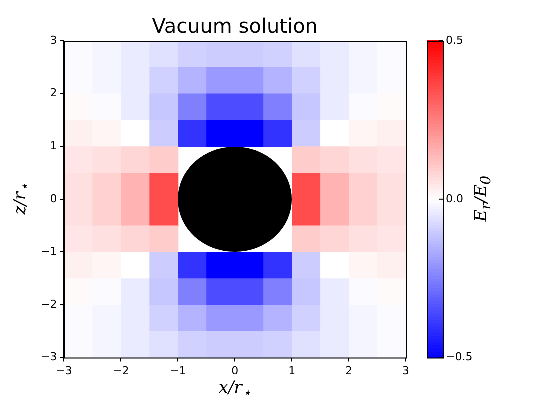  I want to click on x-tick-label: 1, so click(292, 371).